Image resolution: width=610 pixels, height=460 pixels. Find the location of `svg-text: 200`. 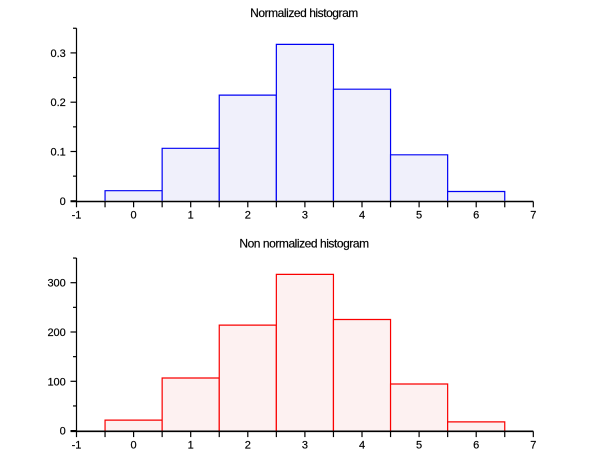

svg-text: 200 is located at coordinates (56, 333).